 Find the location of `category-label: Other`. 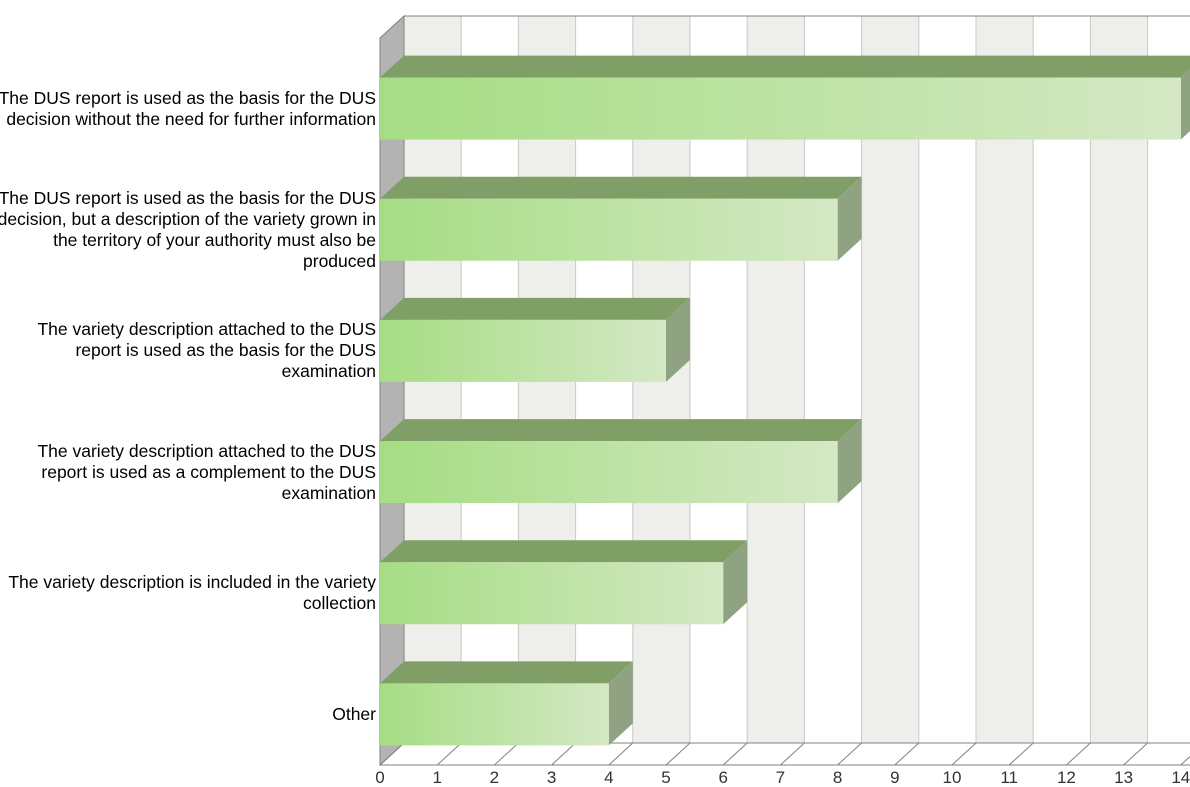

category-label: Other is located at coordinates (354, 713).